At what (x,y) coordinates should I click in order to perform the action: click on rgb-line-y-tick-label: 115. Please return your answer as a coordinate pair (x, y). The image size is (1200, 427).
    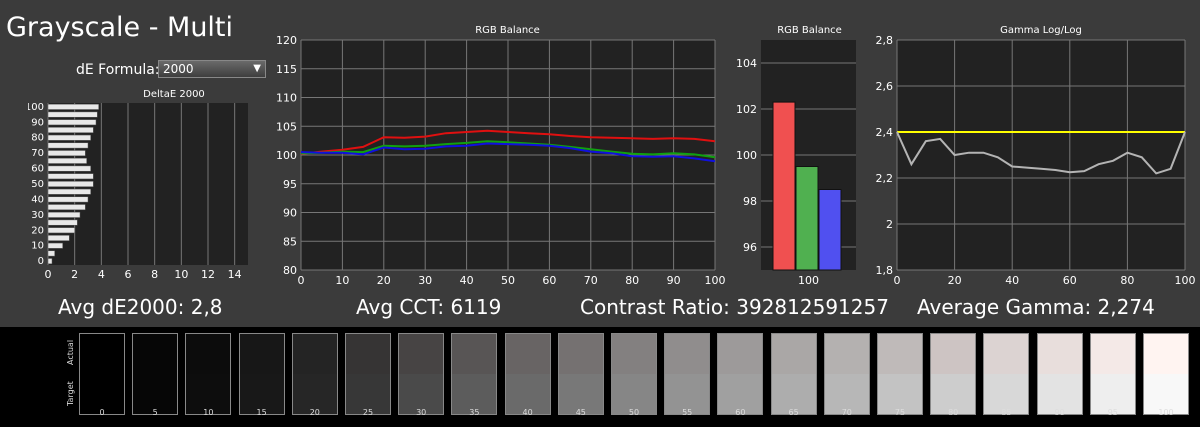
    Looking at the image, I should click on (286, 69).